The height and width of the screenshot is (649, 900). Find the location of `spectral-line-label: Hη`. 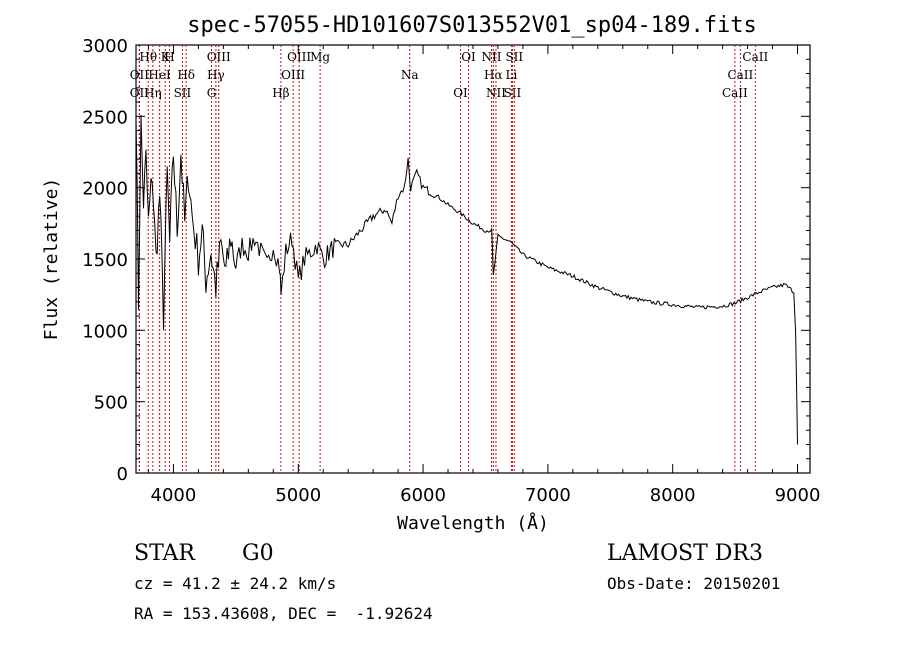

spectral-line-label: Hη is located at coordinates (153, 93).